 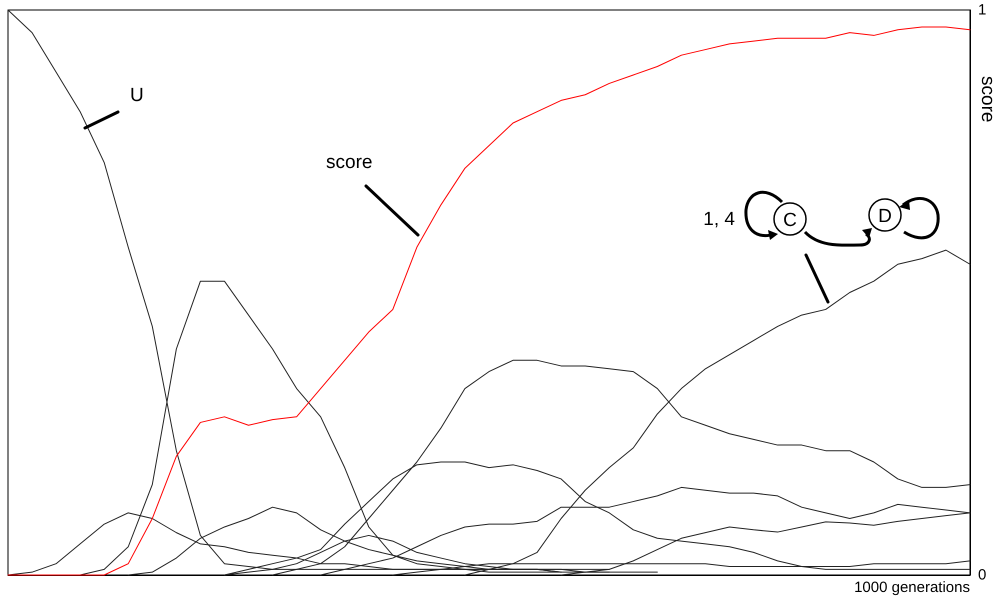 I want to click on x-axis-title: 1000 generations, so click(x=912, y=587).